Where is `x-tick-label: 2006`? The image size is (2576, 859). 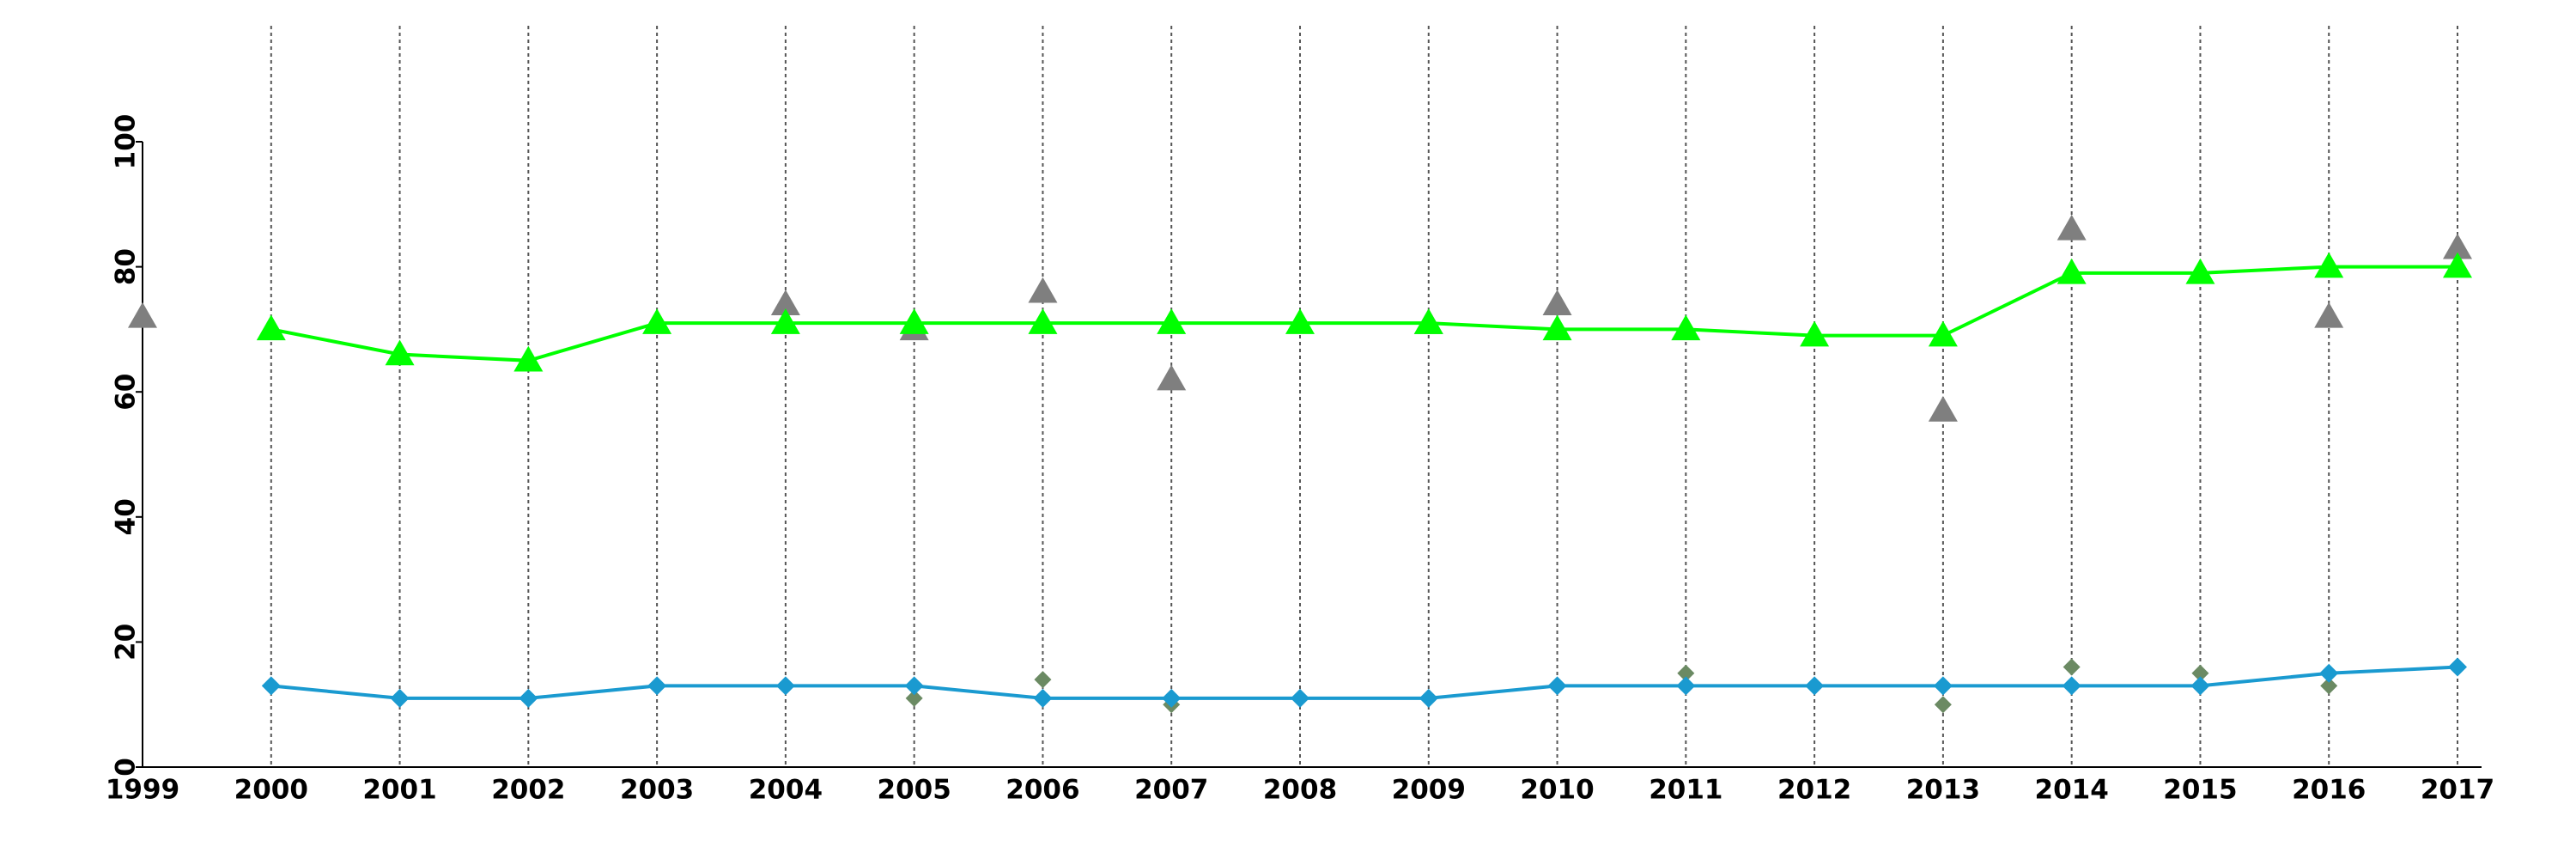 x-tick-label: 2006 is located at coordinates (1042, 791).